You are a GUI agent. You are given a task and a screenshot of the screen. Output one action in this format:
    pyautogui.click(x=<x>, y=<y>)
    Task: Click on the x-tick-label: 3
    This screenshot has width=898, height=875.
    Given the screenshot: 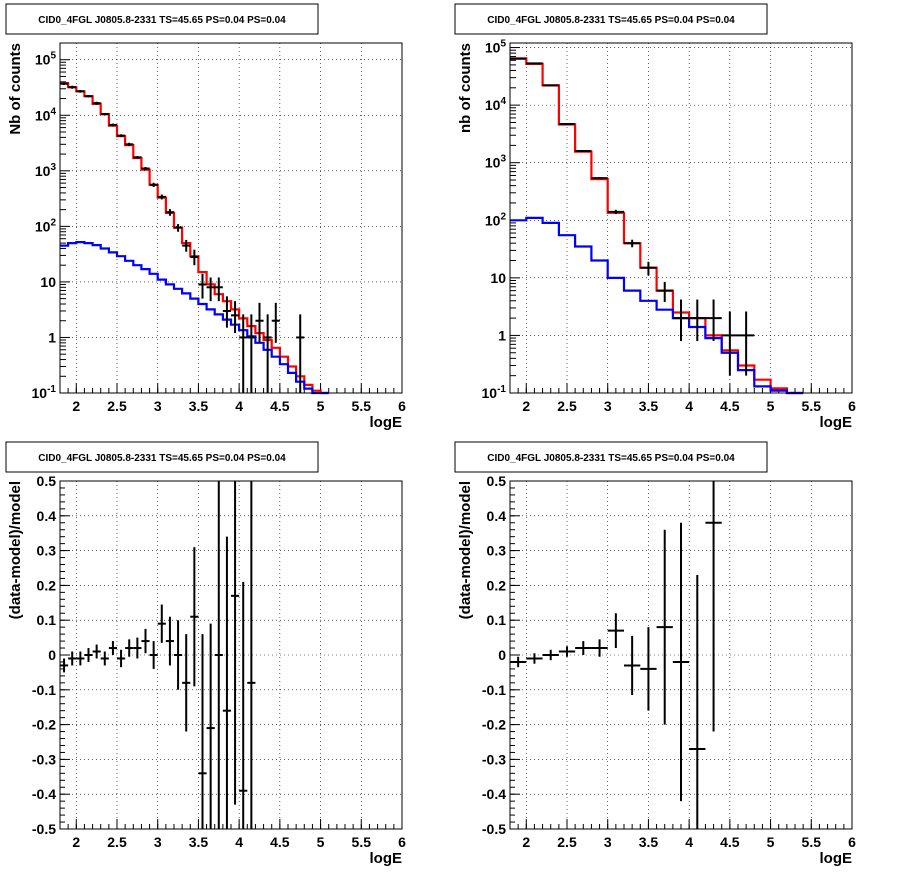 What is the action you would take?
    pyautogui.click(x=608, y=406)
    